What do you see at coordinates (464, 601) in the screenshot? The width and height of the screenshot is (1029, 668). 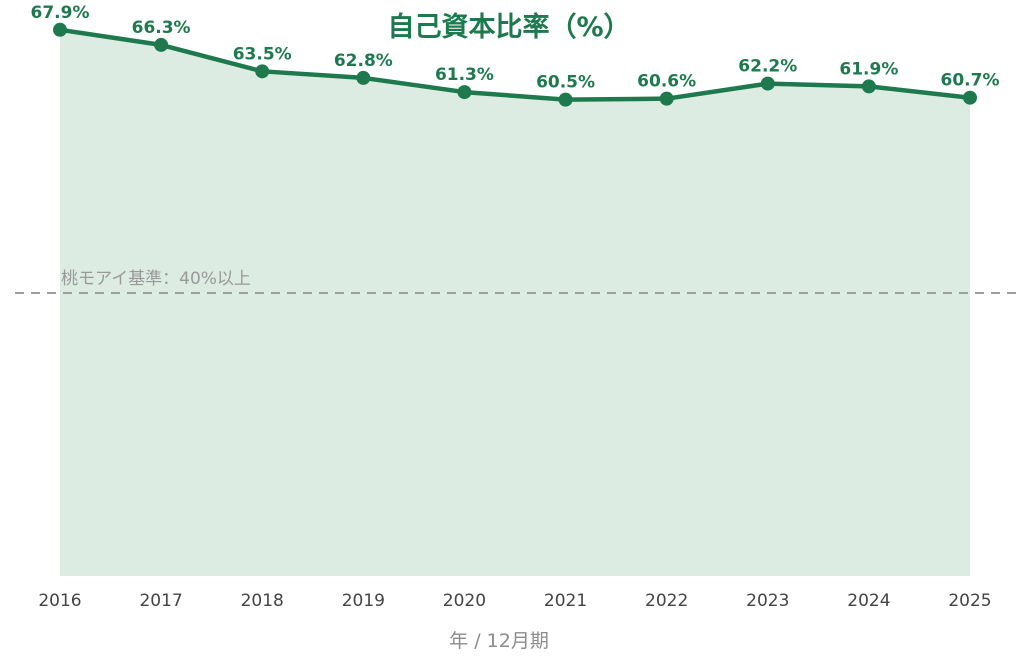 I see `x-tick-2020: 2020` at bounding box center [464, 601].